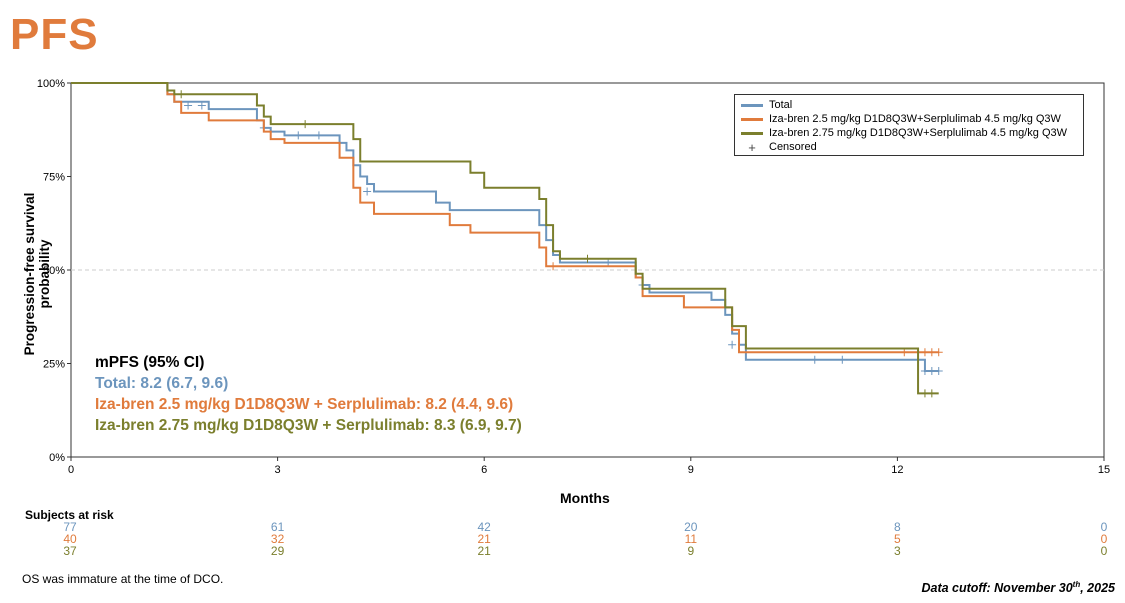  Describe the element at coordinates (484, 470) in the screenshot. I see `x-tick-label: 6` at that location.